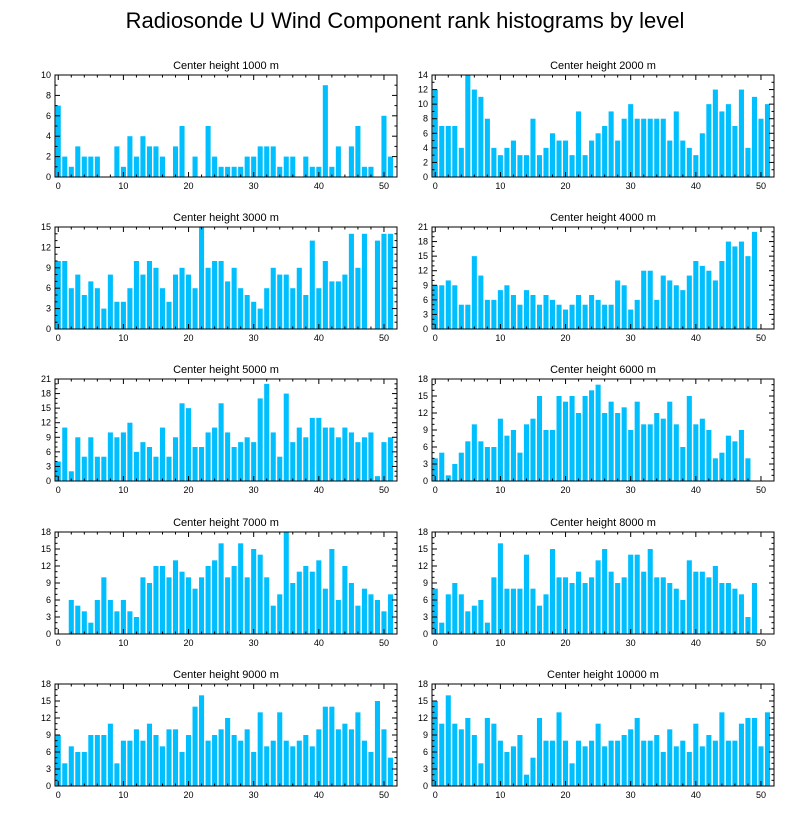 This screenshot has height=824, width=810. I want to click on y-tick-label: 12, so click(423, 271).